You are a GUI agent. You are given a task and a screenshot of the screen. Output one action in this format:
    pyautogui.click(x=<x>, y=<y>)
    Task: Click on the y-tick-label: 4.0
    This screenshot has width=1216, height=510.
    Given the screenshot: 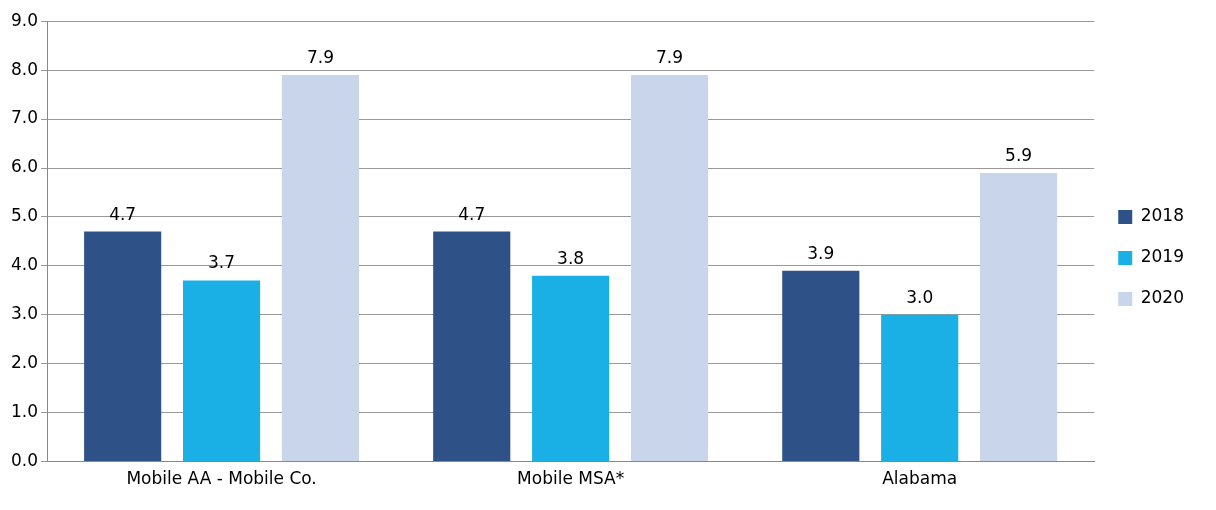 What is the action you would take?
    pyautogui.click(x=24, y=264)
    